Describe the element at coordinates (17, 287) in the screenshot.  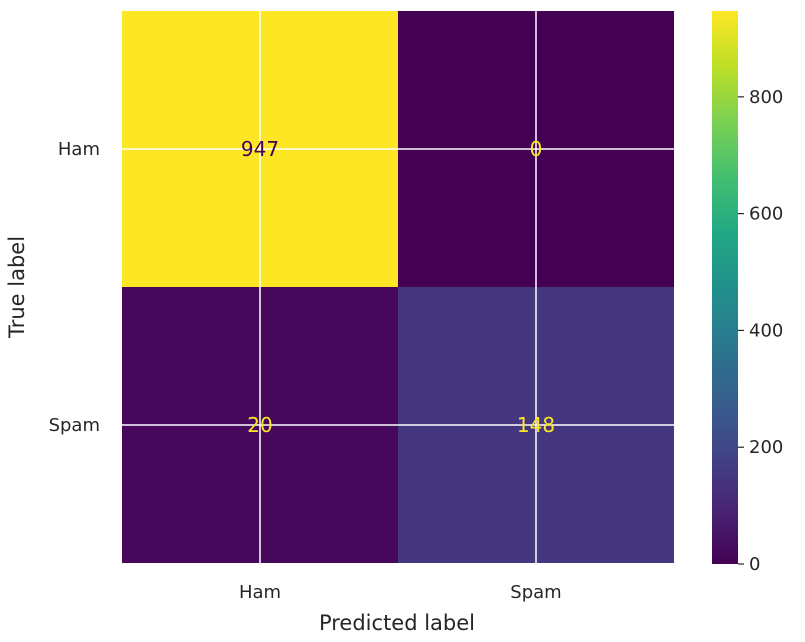
I see `y-axis-title: True label` at that location.